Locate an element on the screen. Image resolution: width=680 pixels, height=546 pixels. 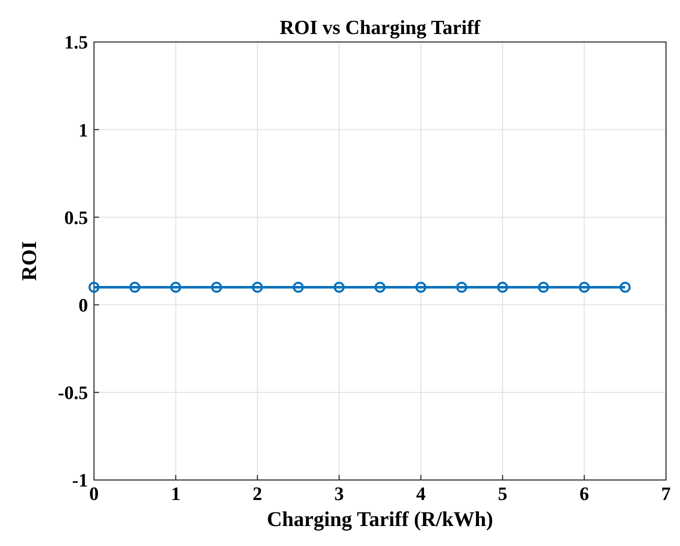
y-tick-label: 0 is located at coordinates (83, 305).